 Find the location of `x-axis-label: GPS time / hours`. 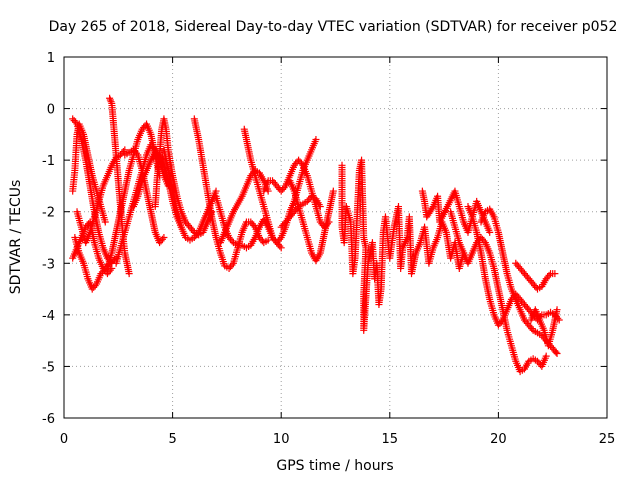

x-axis-label: GPS time / hours is located at coordinates (334, 466).